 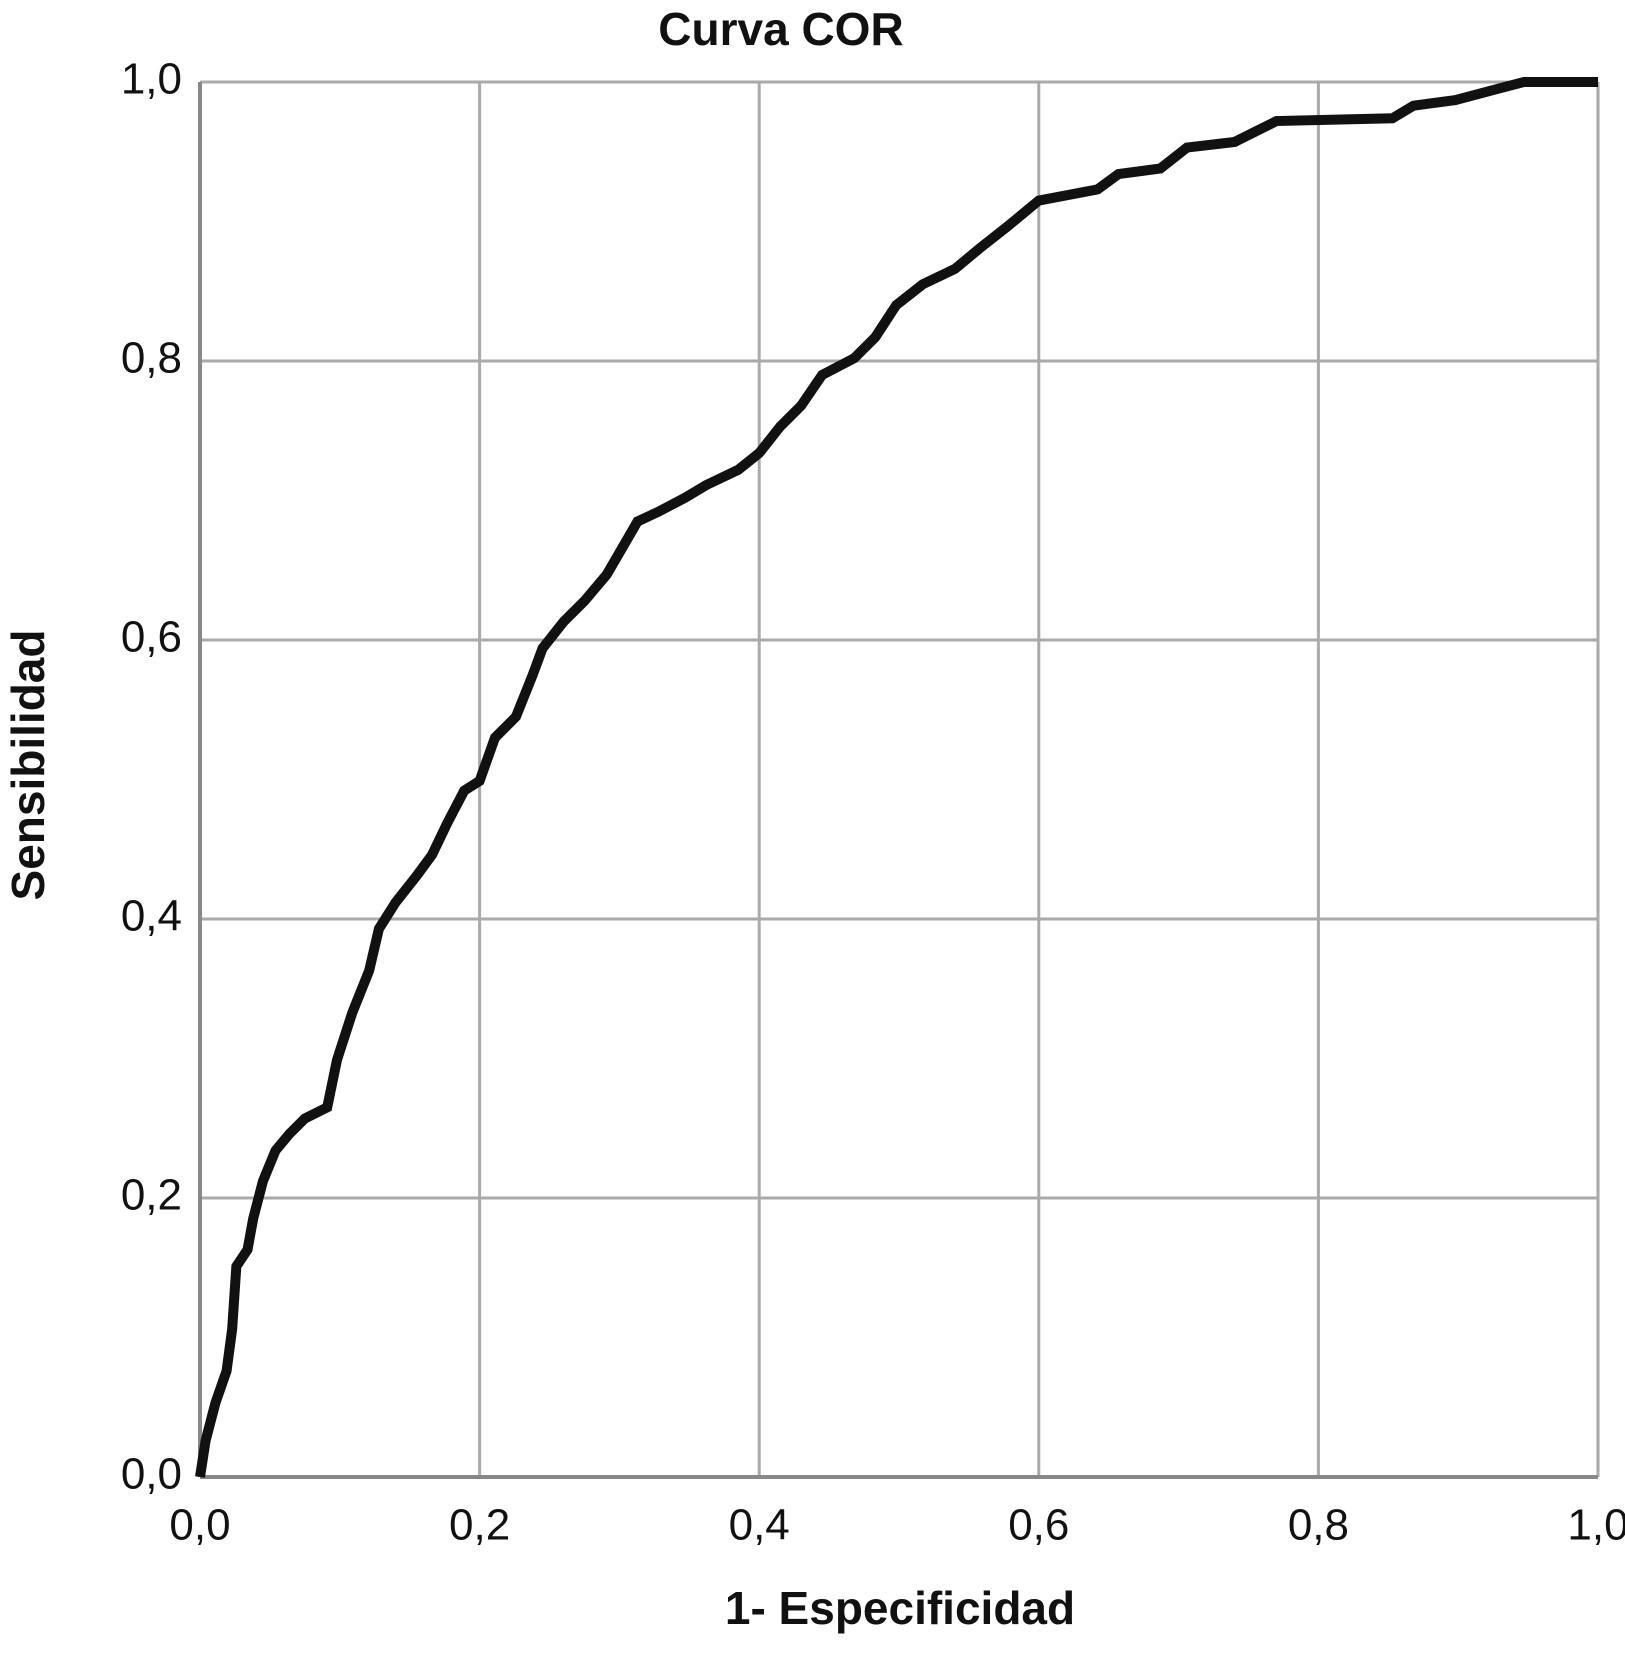 What do you see at coordinates (151, 916) in the screenshot?
I see `y-tick-label: 0,4` at bounding box center [151, 916].